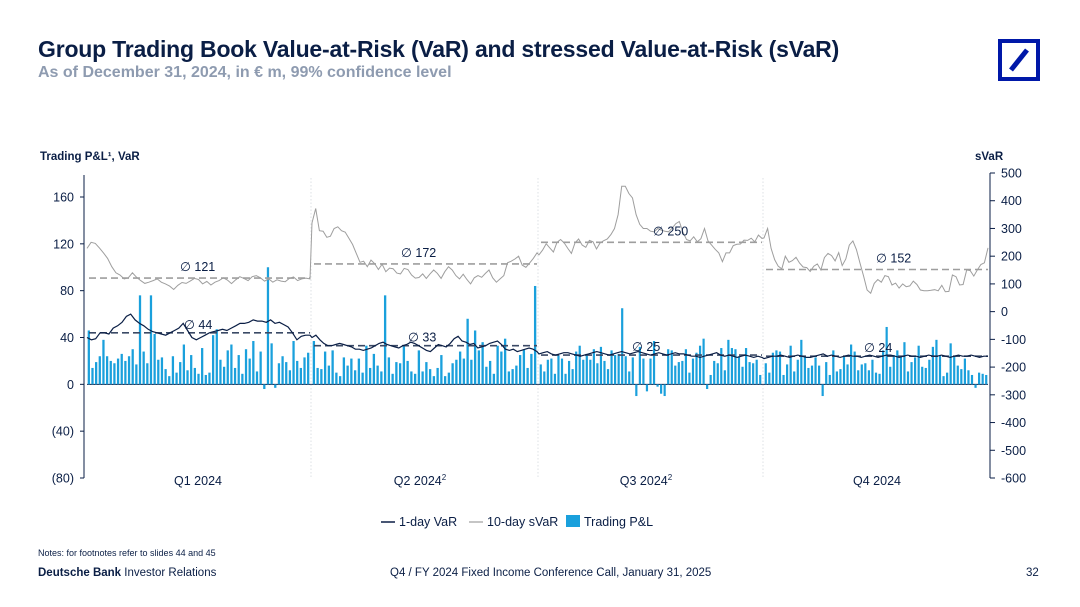 This screenshot has height=607, width=1080. I want to click on quarter-label: Q1 2024, so click(198, 481).